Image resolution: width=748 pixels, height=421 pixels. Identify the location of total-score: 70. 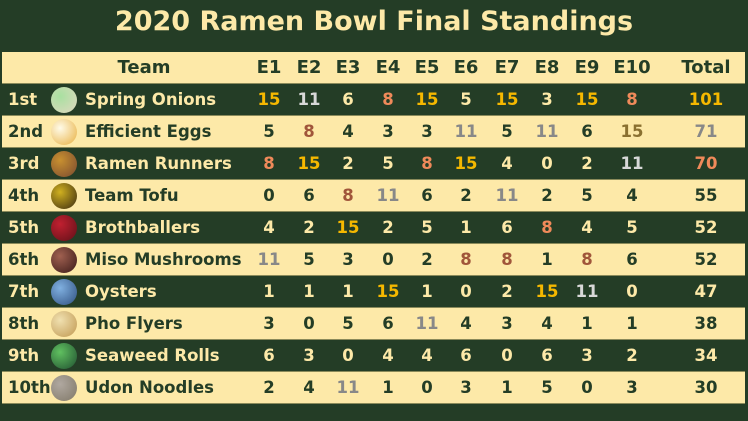
(706, 163).